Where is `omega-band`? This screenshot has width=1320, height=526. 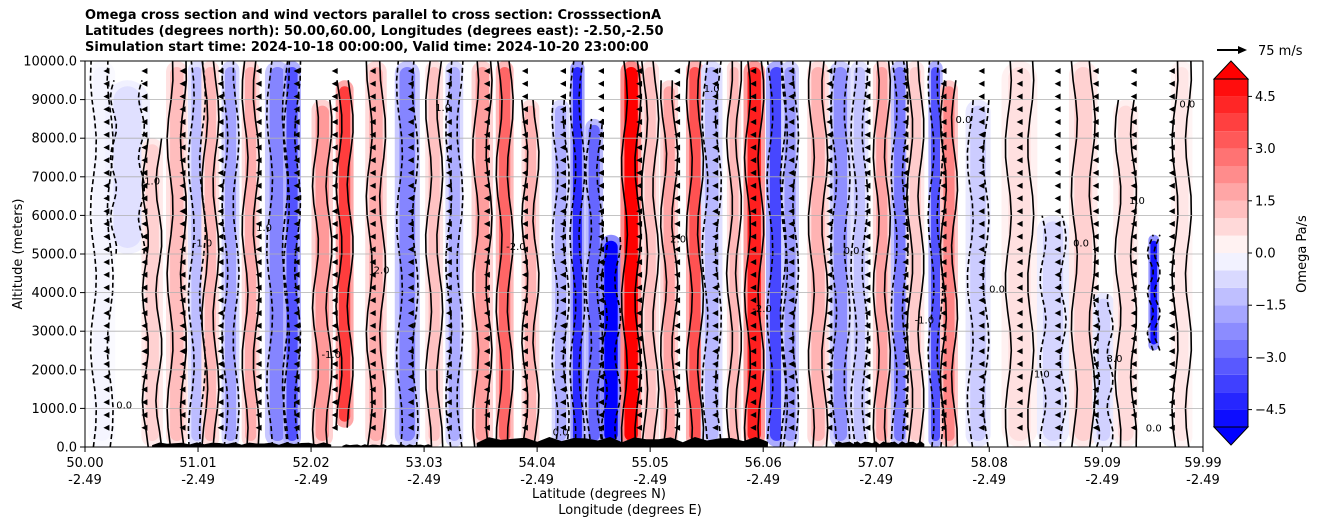
omega-band is located at coordinates (127, 167).